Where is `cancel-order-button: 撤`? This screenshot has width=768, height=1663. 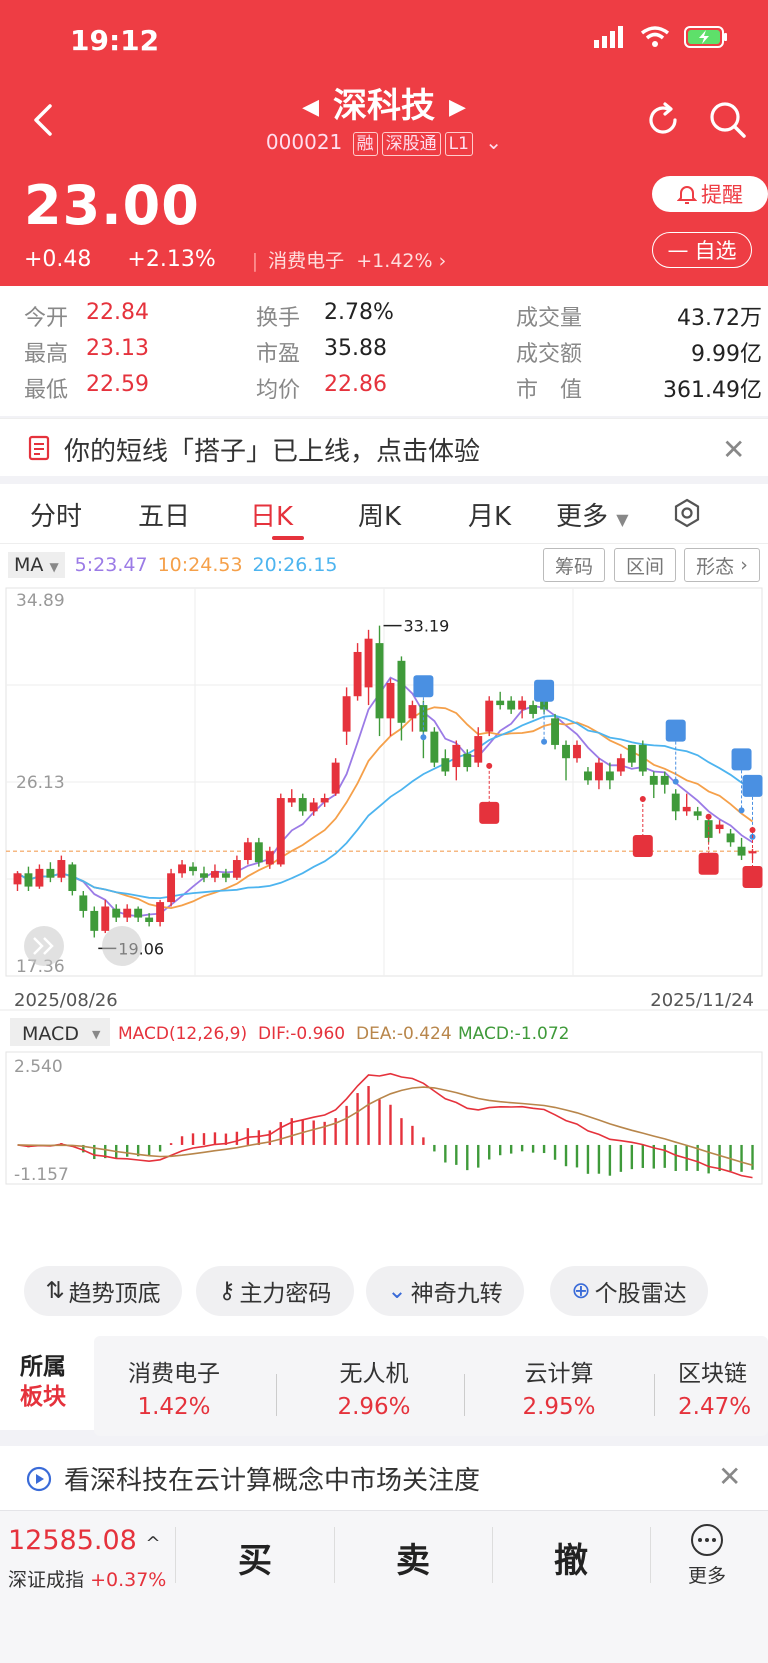
cancel-order-button: 撤 is located at coordinates (571, 1561).